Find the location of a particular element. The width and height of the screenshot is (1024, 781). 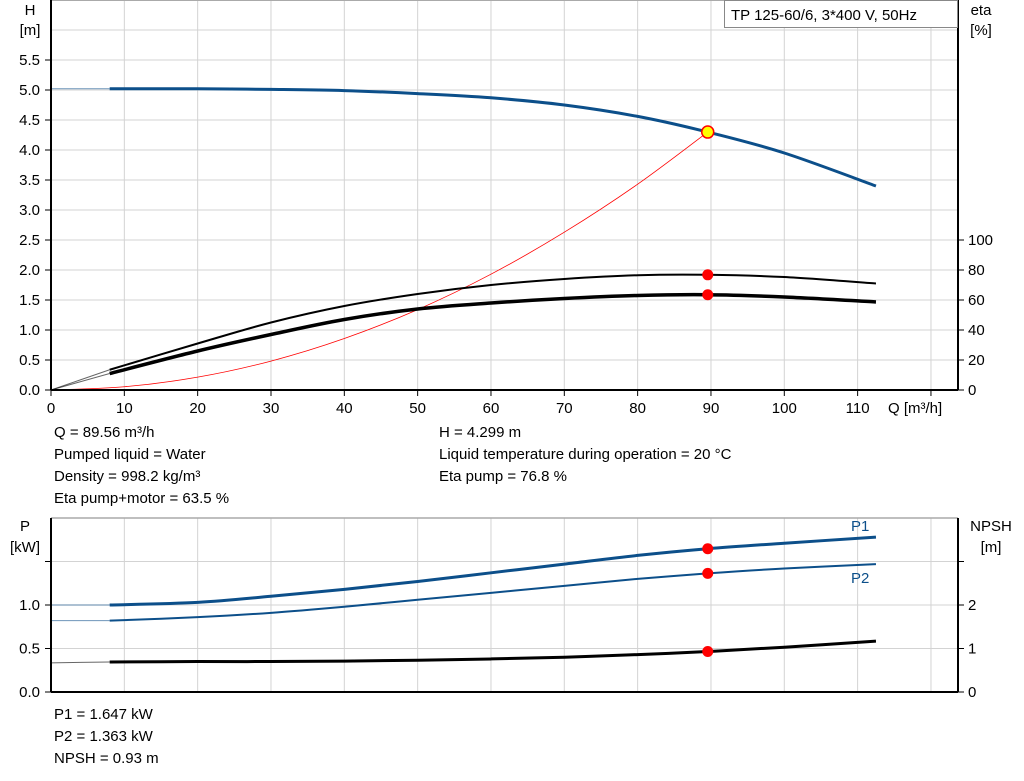

eta-pump-motor-operating-point is located at coordinates (708, 295).